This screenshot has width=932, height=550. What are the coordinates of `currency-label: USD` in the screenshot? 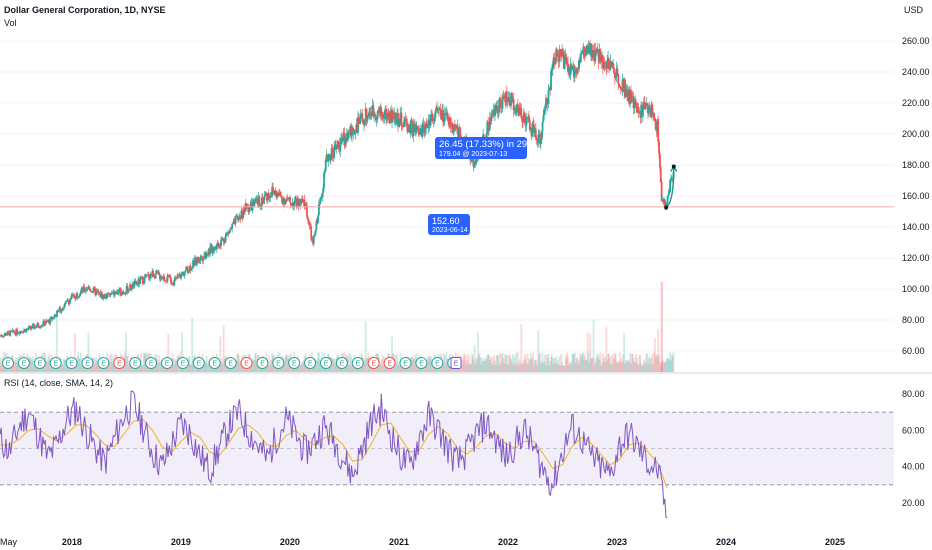 It's located at (914, 10).